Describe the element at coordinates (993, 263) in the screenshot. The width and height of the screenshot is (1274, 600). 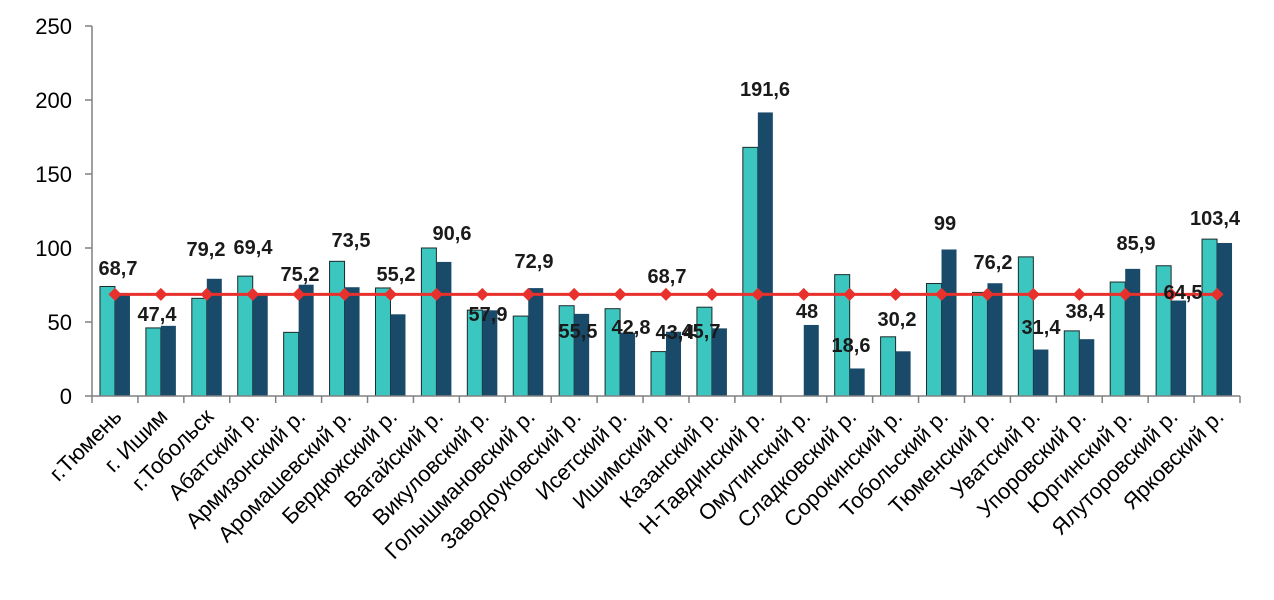
I see `data-label: 76,2` at that location.